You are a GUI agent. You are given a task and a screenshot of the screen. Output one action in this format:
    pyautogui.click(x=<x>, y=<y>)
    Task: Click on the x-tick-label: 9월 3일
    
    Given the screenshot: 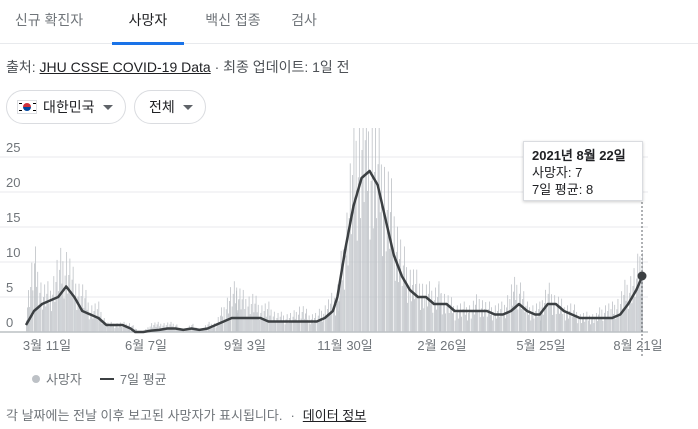 What is the action you would take?
    pyautogui.click(x=245, y=345)
    